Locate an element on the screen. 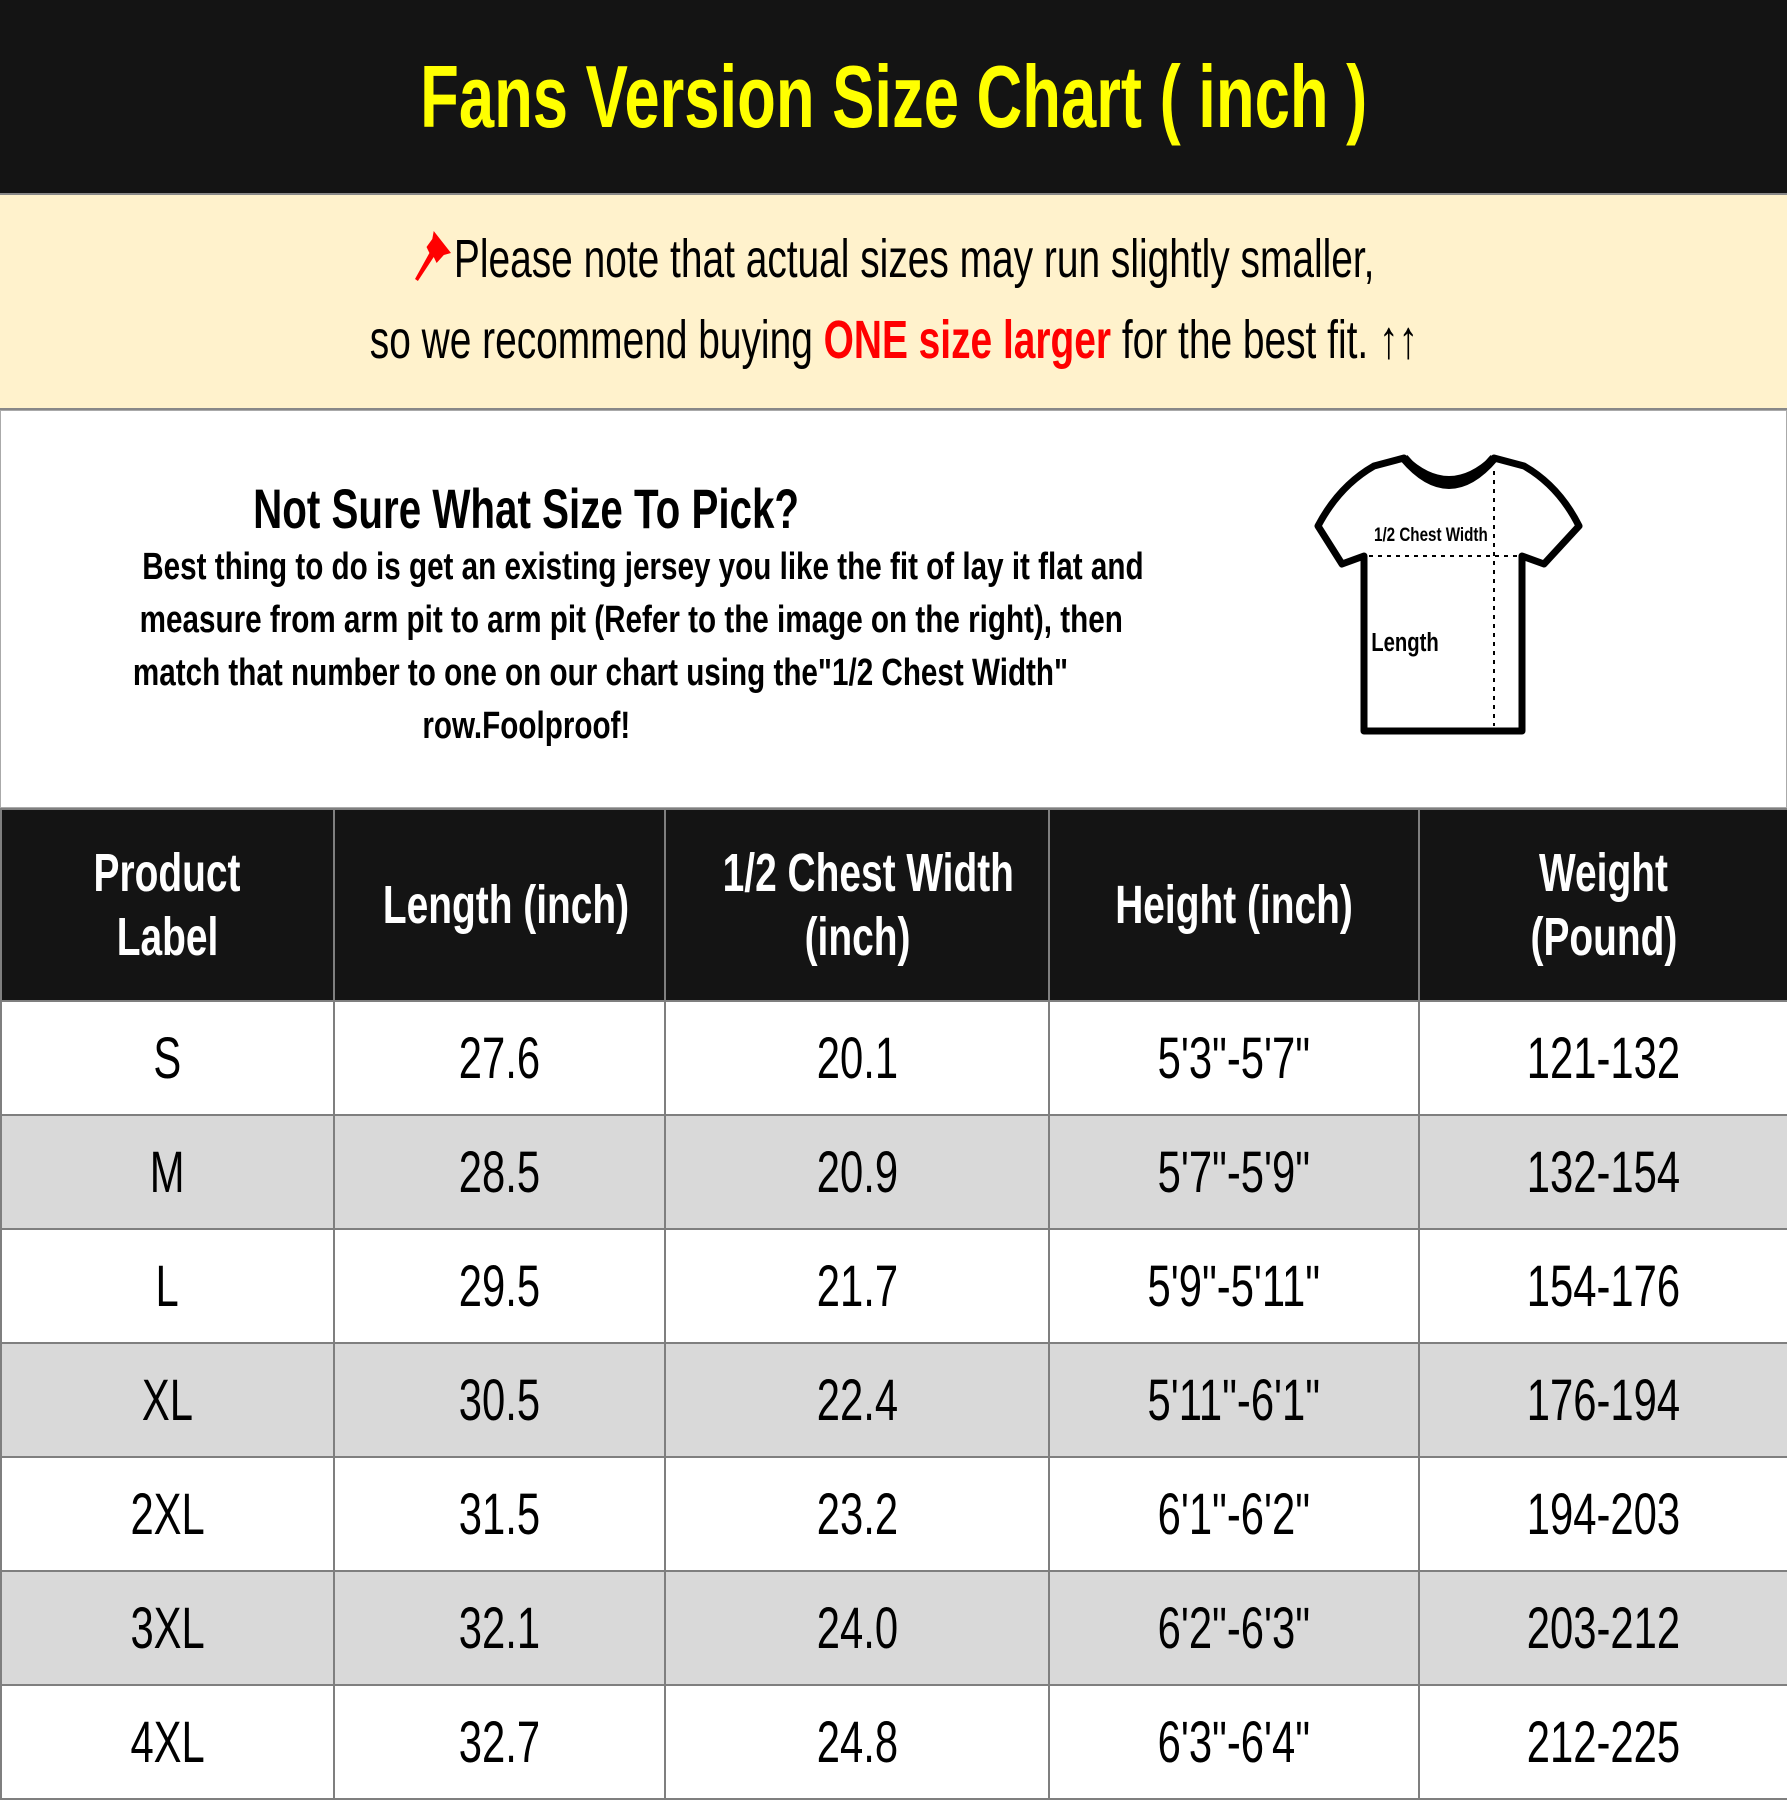 This screenshot has width=1787, height=1800. table-row: S 27.6 20.1 5'3"-5'7" 121-132 is located at coordinates (893, 1058).